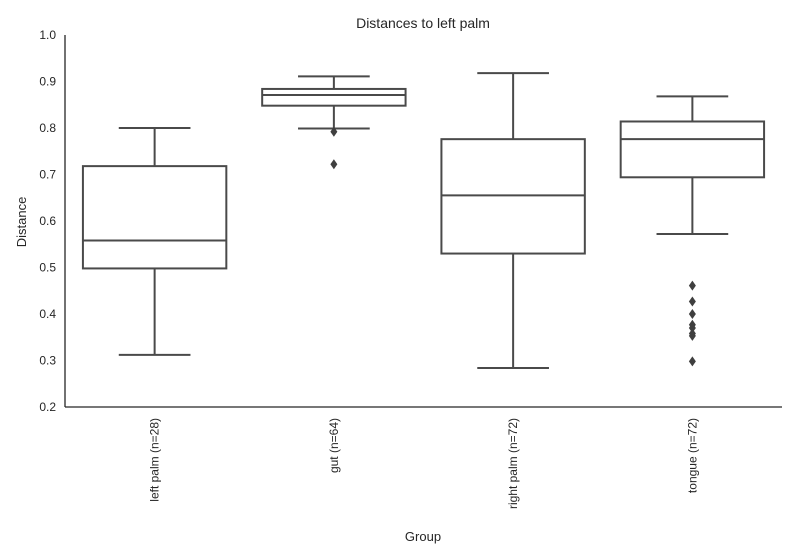 The height and width of the screenshot is (550, 800). What do you see at coordinates (334, 445) in the screenshot?
I see `x-tick-label: gut (n=64)` at bounding box center [334, 445].